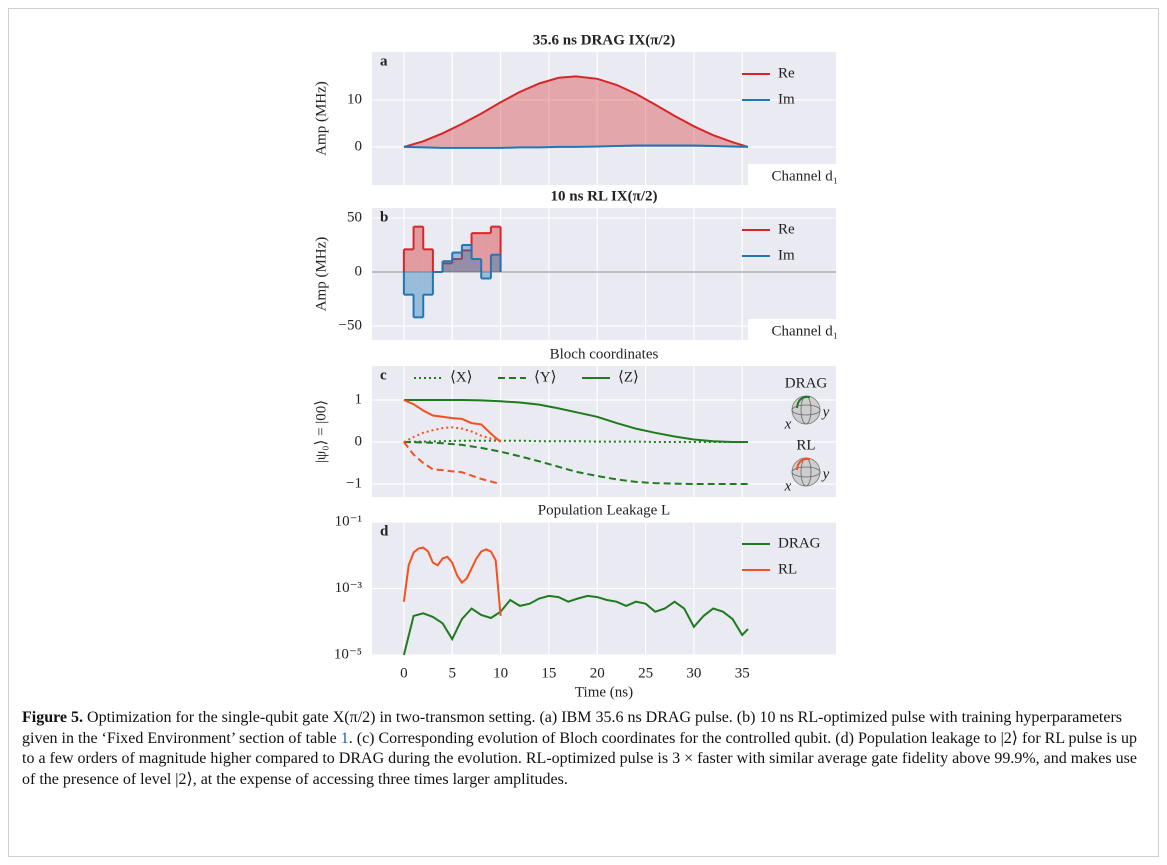  Describe the element at coordinates (799, 543) in the screenshot. I see `legend-label: DRAG` at that location.